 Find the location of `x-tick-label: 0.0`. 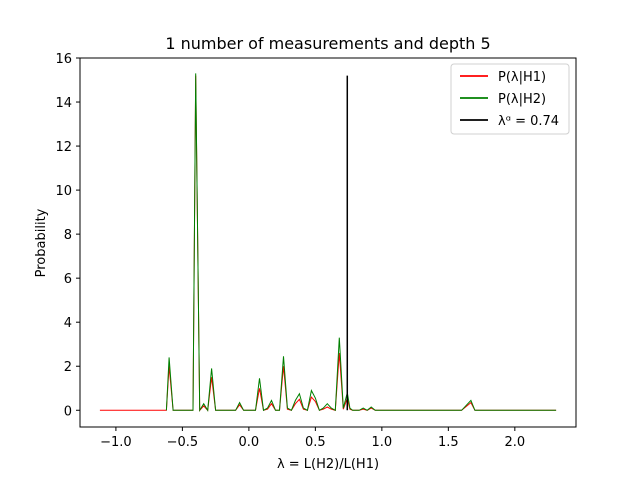

x-tick-label: 0.0 is located at coordinates (249, 442).